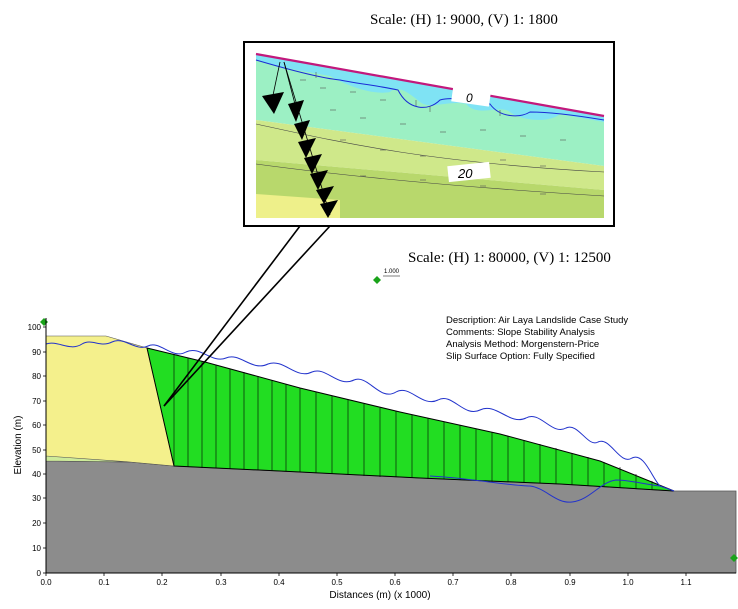 This screenshot has height=609, width=738. I want to click on marker-right-icon, so click(734, 558).